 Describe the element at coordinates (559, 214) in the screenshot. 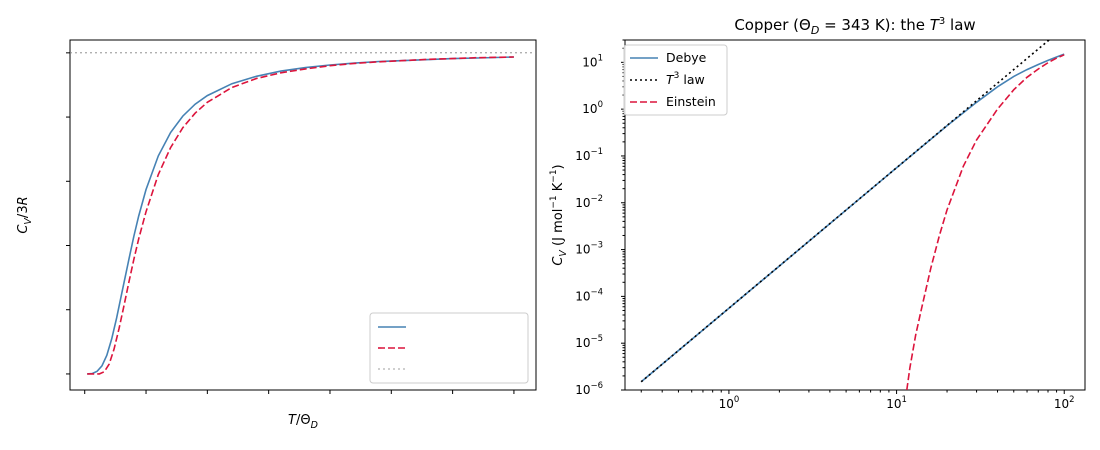

I see `y-axis-label: CV (J mol−1 K−1)` at that location.